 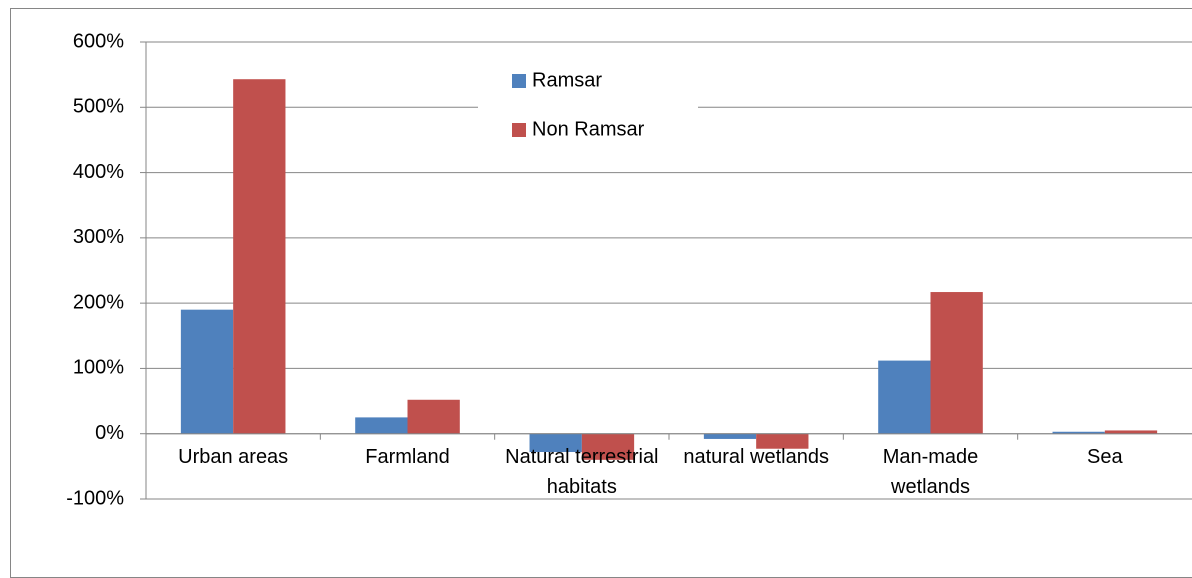 I want to click on y-tick-label: 300%, so click(x=98, y=237).